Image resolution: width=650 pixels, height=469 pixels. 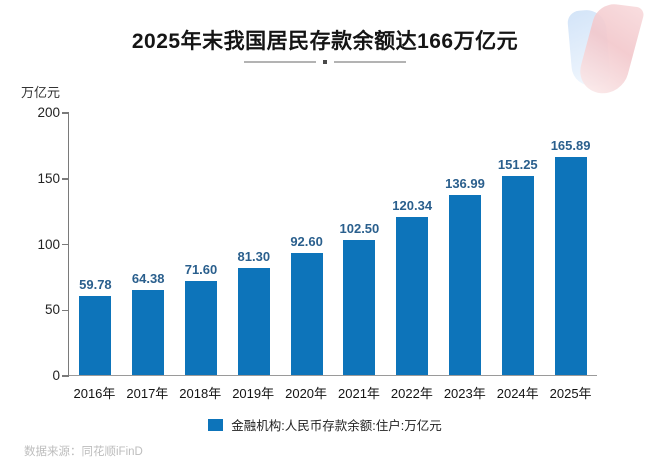 What do you see at coordinates (48, 112) in the screenshot?
I see `y-axis-tick-label: 200` at bounding box center [48, 112].